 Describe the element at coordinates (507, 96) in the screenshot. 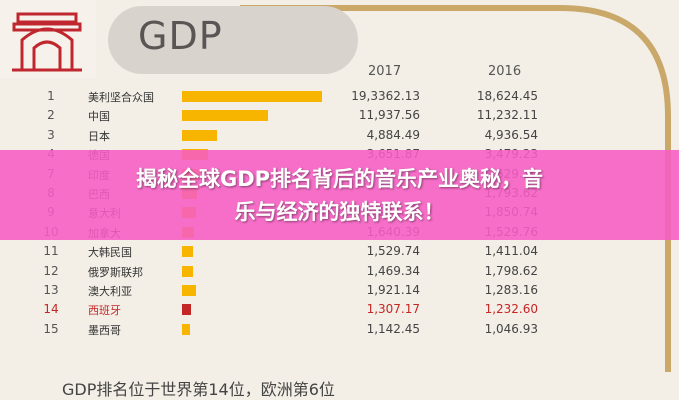

I see `value-2016: 18,624.45` at that location.